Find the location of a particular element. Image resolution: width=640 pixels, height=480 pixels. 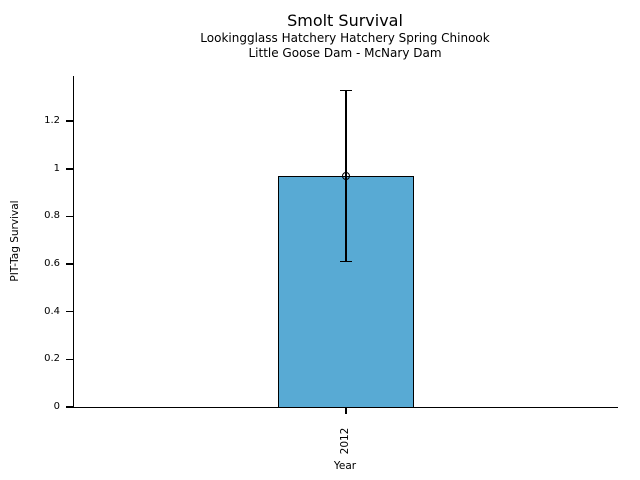

y-tick-label: 0.4 is located at coordinates (52, 311).